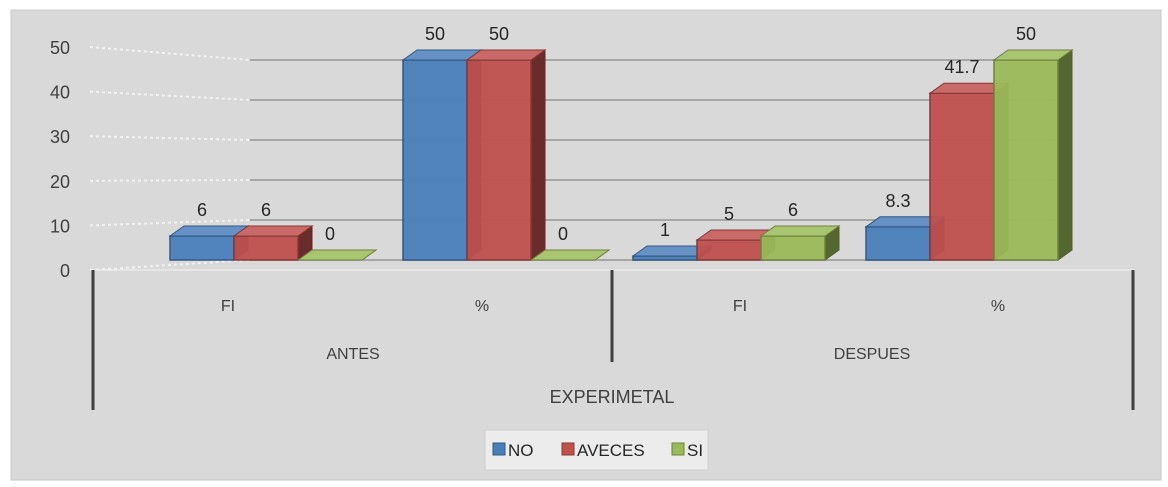 This screenshot has width=1168, height=487. Describe the element at coordinates (961, 67) in the screenshot. I see `data-label: 41.7` at that location.